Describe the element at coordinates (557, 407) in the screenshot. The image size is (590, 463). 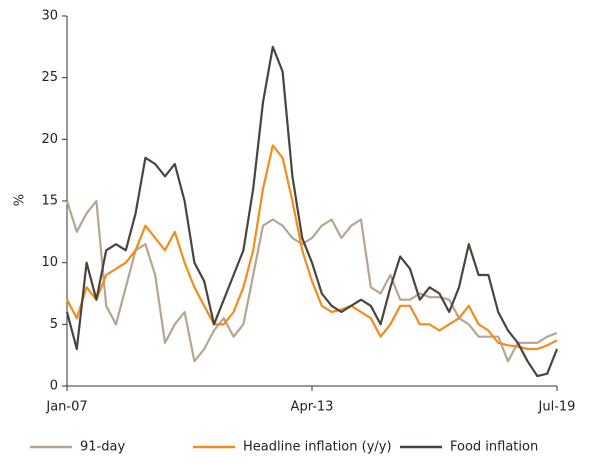
I see `x-tick-label: Jul-19` at that location.